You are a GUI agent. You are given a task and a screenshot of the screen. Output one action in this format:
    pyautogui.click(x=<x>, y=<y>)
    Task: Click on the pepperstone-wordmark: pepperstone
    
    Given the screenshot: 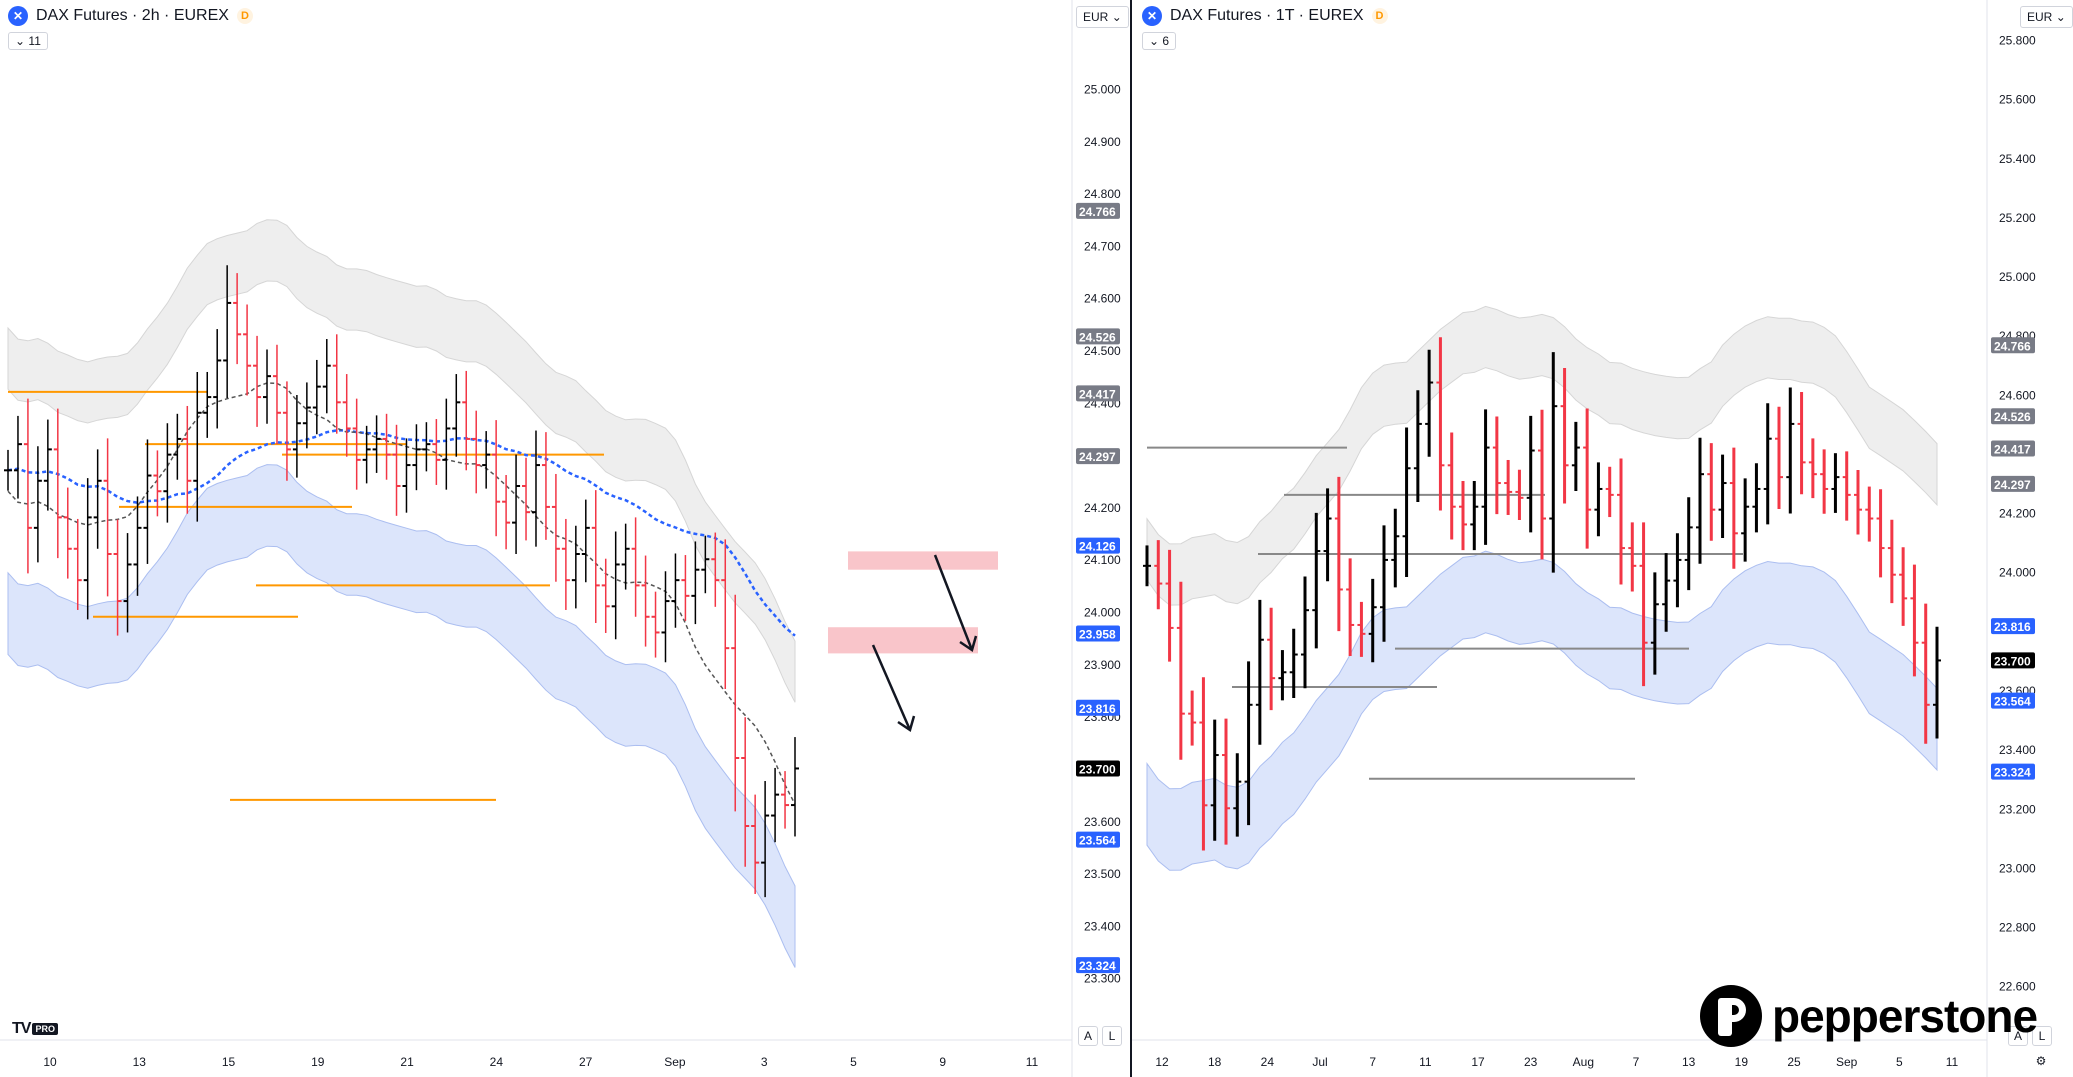 What is the action you would take?
    pyautogui.click(x=1905, y=1016)
    